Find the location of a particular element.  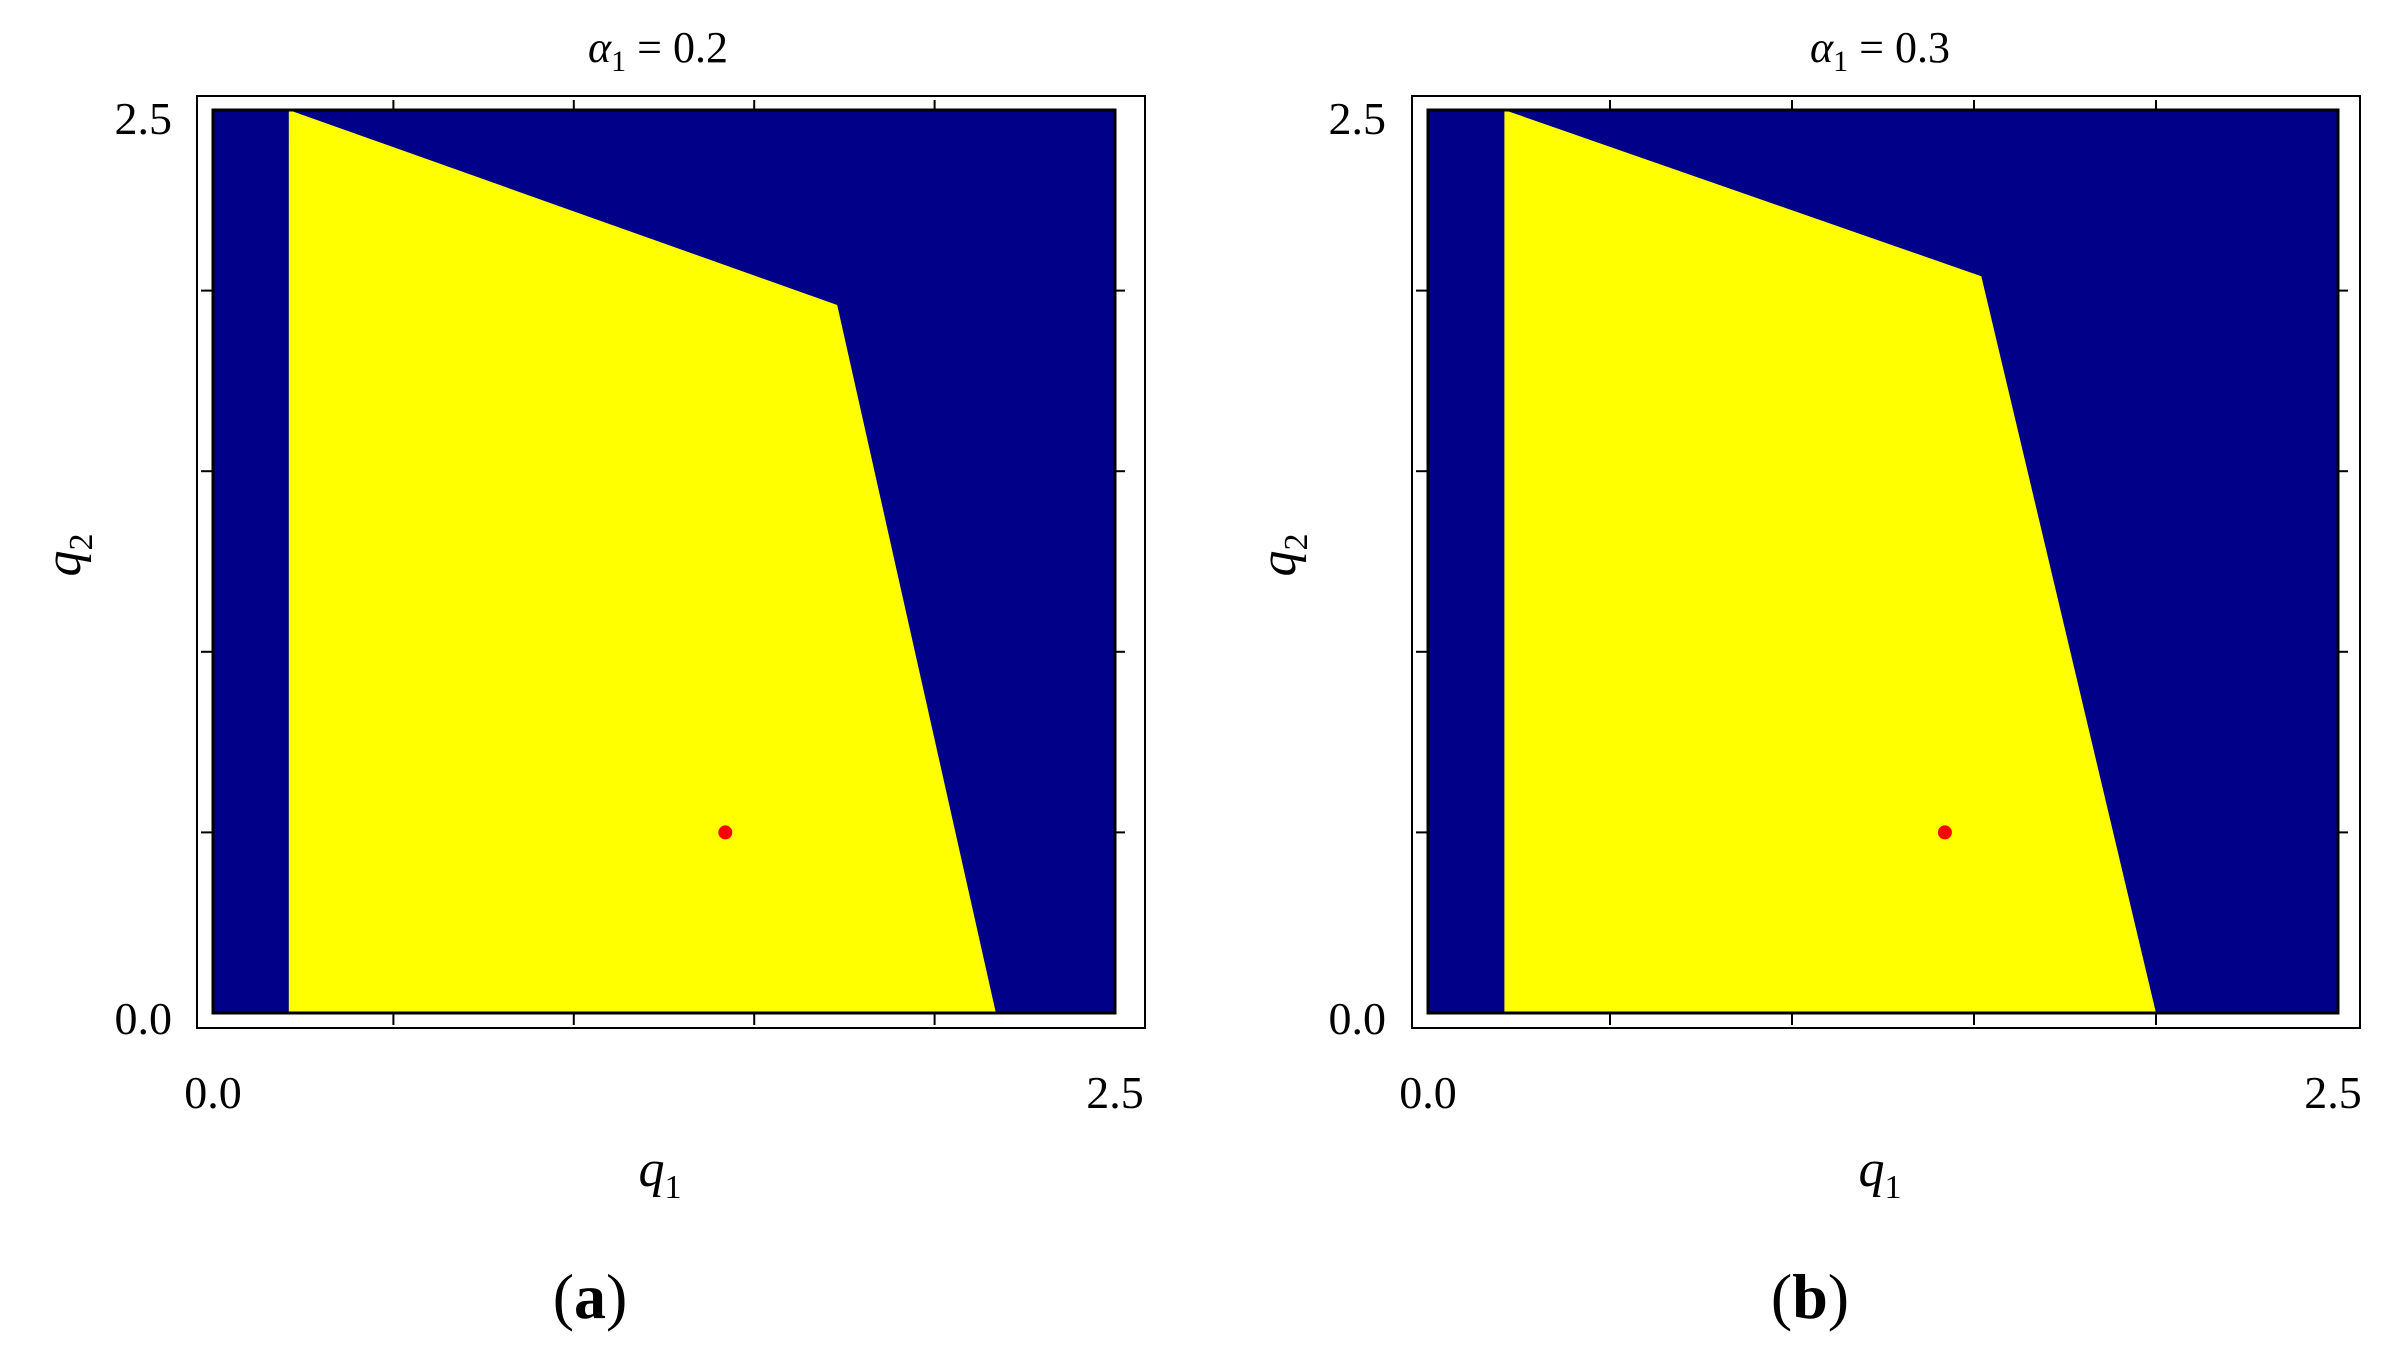

panel-b-label-letter: b is located at coordinates (1810, 1296).